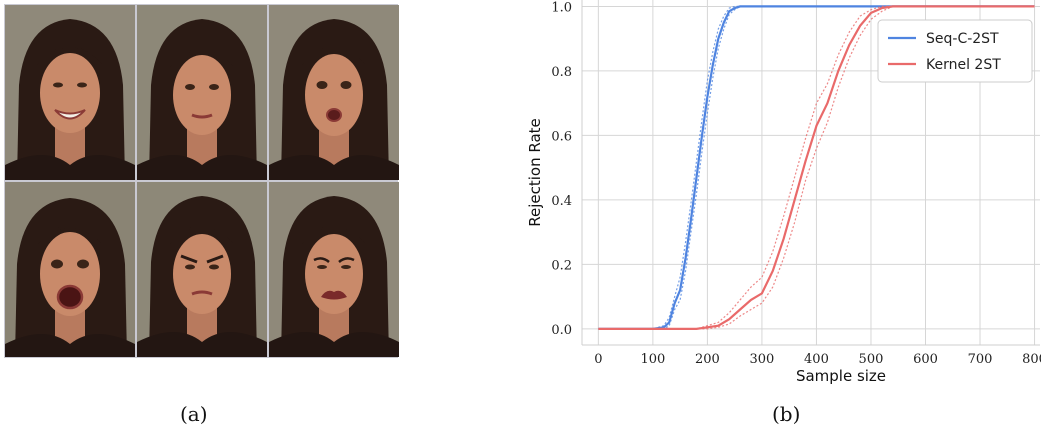  Describe the element at coordinates (652, 359) in the screenshot. I see `x-tick-label-1: 100` at that location.